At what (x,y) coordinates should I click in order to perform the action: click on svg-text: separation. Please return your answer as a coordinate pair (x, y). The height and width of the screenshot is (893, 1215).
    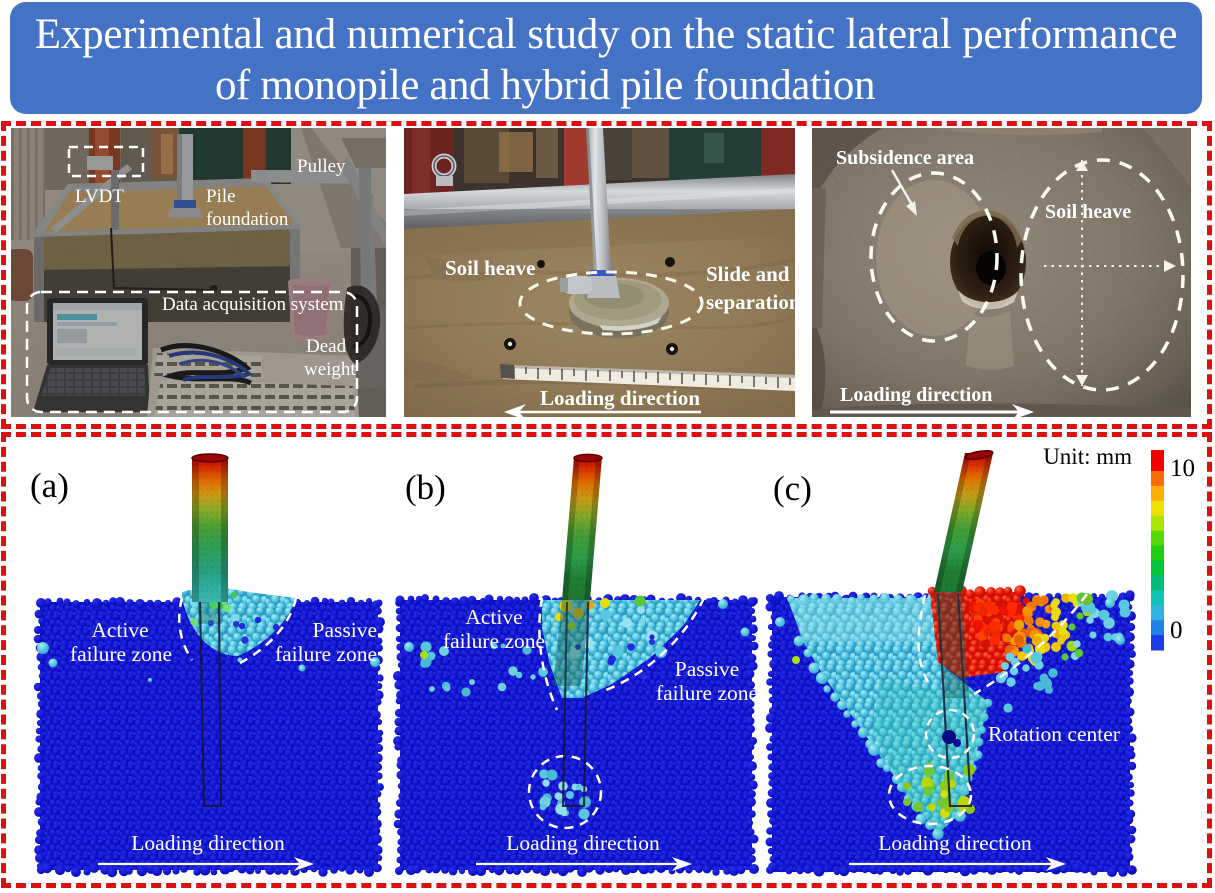
    Looking at the image, I should click on (750, 302).